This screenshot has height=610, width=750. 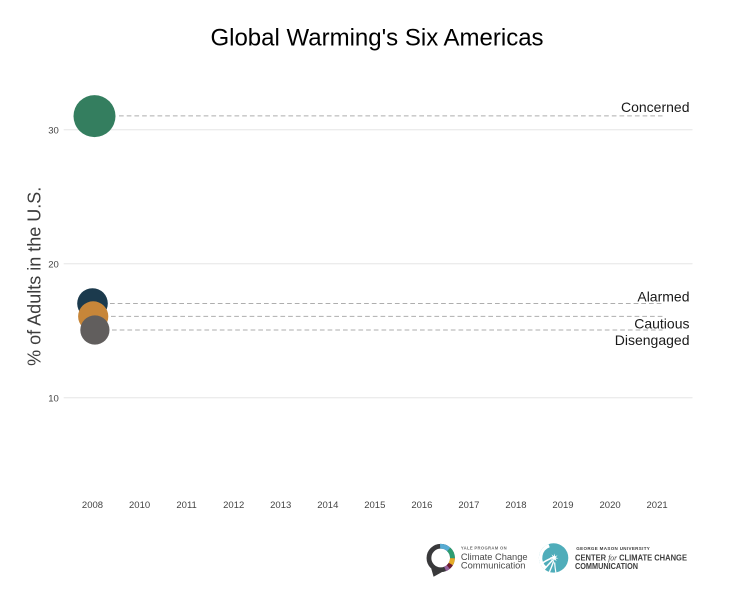 I want to click on svg-text: GEORGE MASON UNIVERSITY, so click(x=613, y=548).